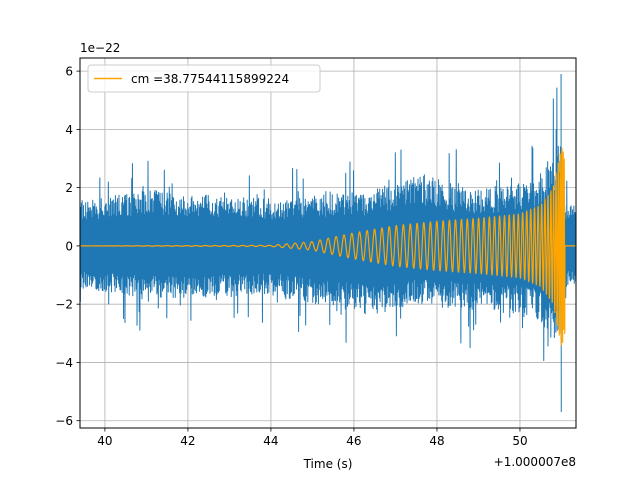 This screenshot has width=640, height=480. What do you see at coordinates (64, 421) in the screenshot?
I see `y-tick-label: −6` at bounding box center [64, 421].